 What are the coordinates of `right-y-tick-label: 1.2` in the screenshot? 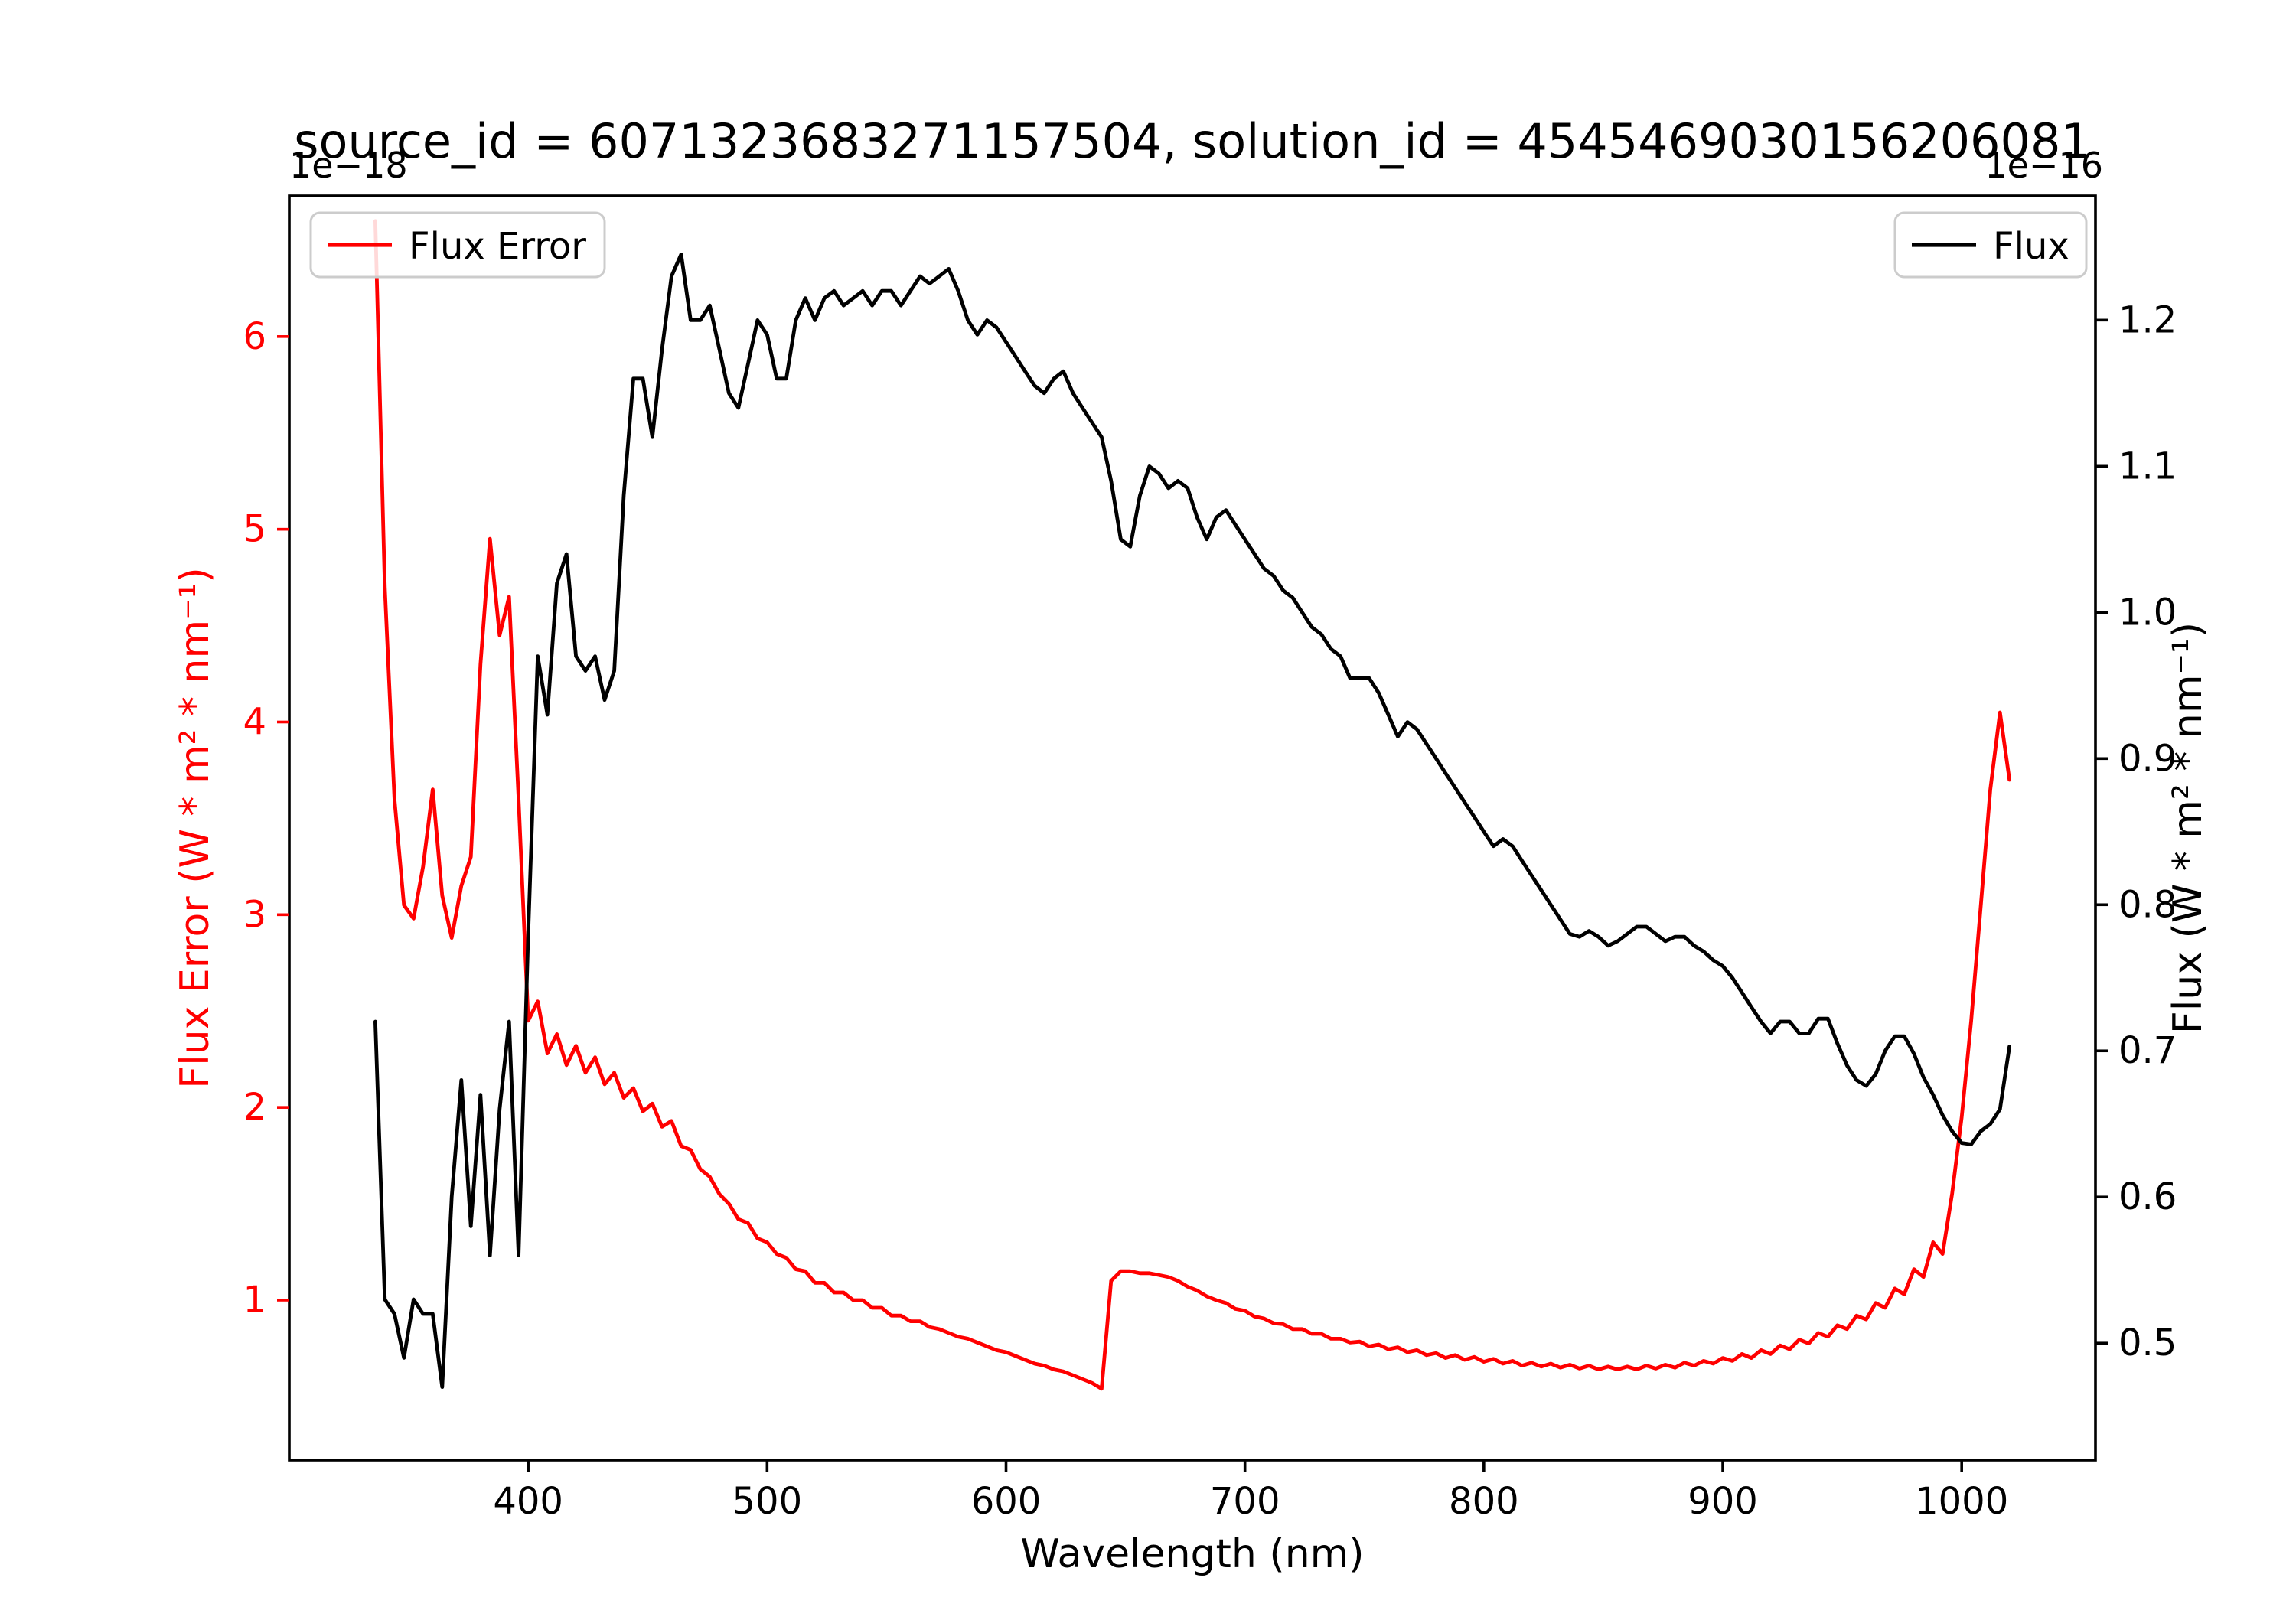 It's located at (2147, 319).